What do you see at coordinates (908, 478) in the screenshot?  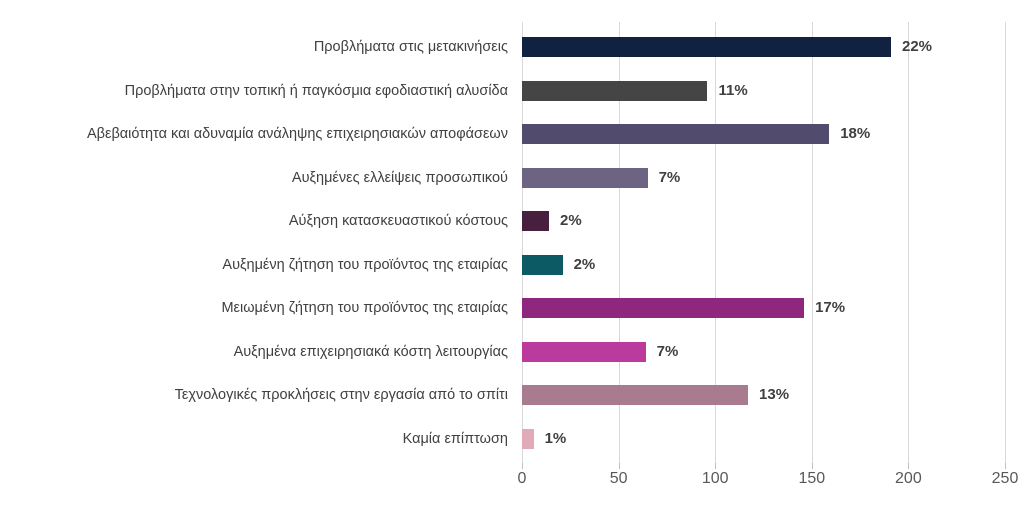 I see `x-tick-label-200: 200` at bounding box center [908, 478].